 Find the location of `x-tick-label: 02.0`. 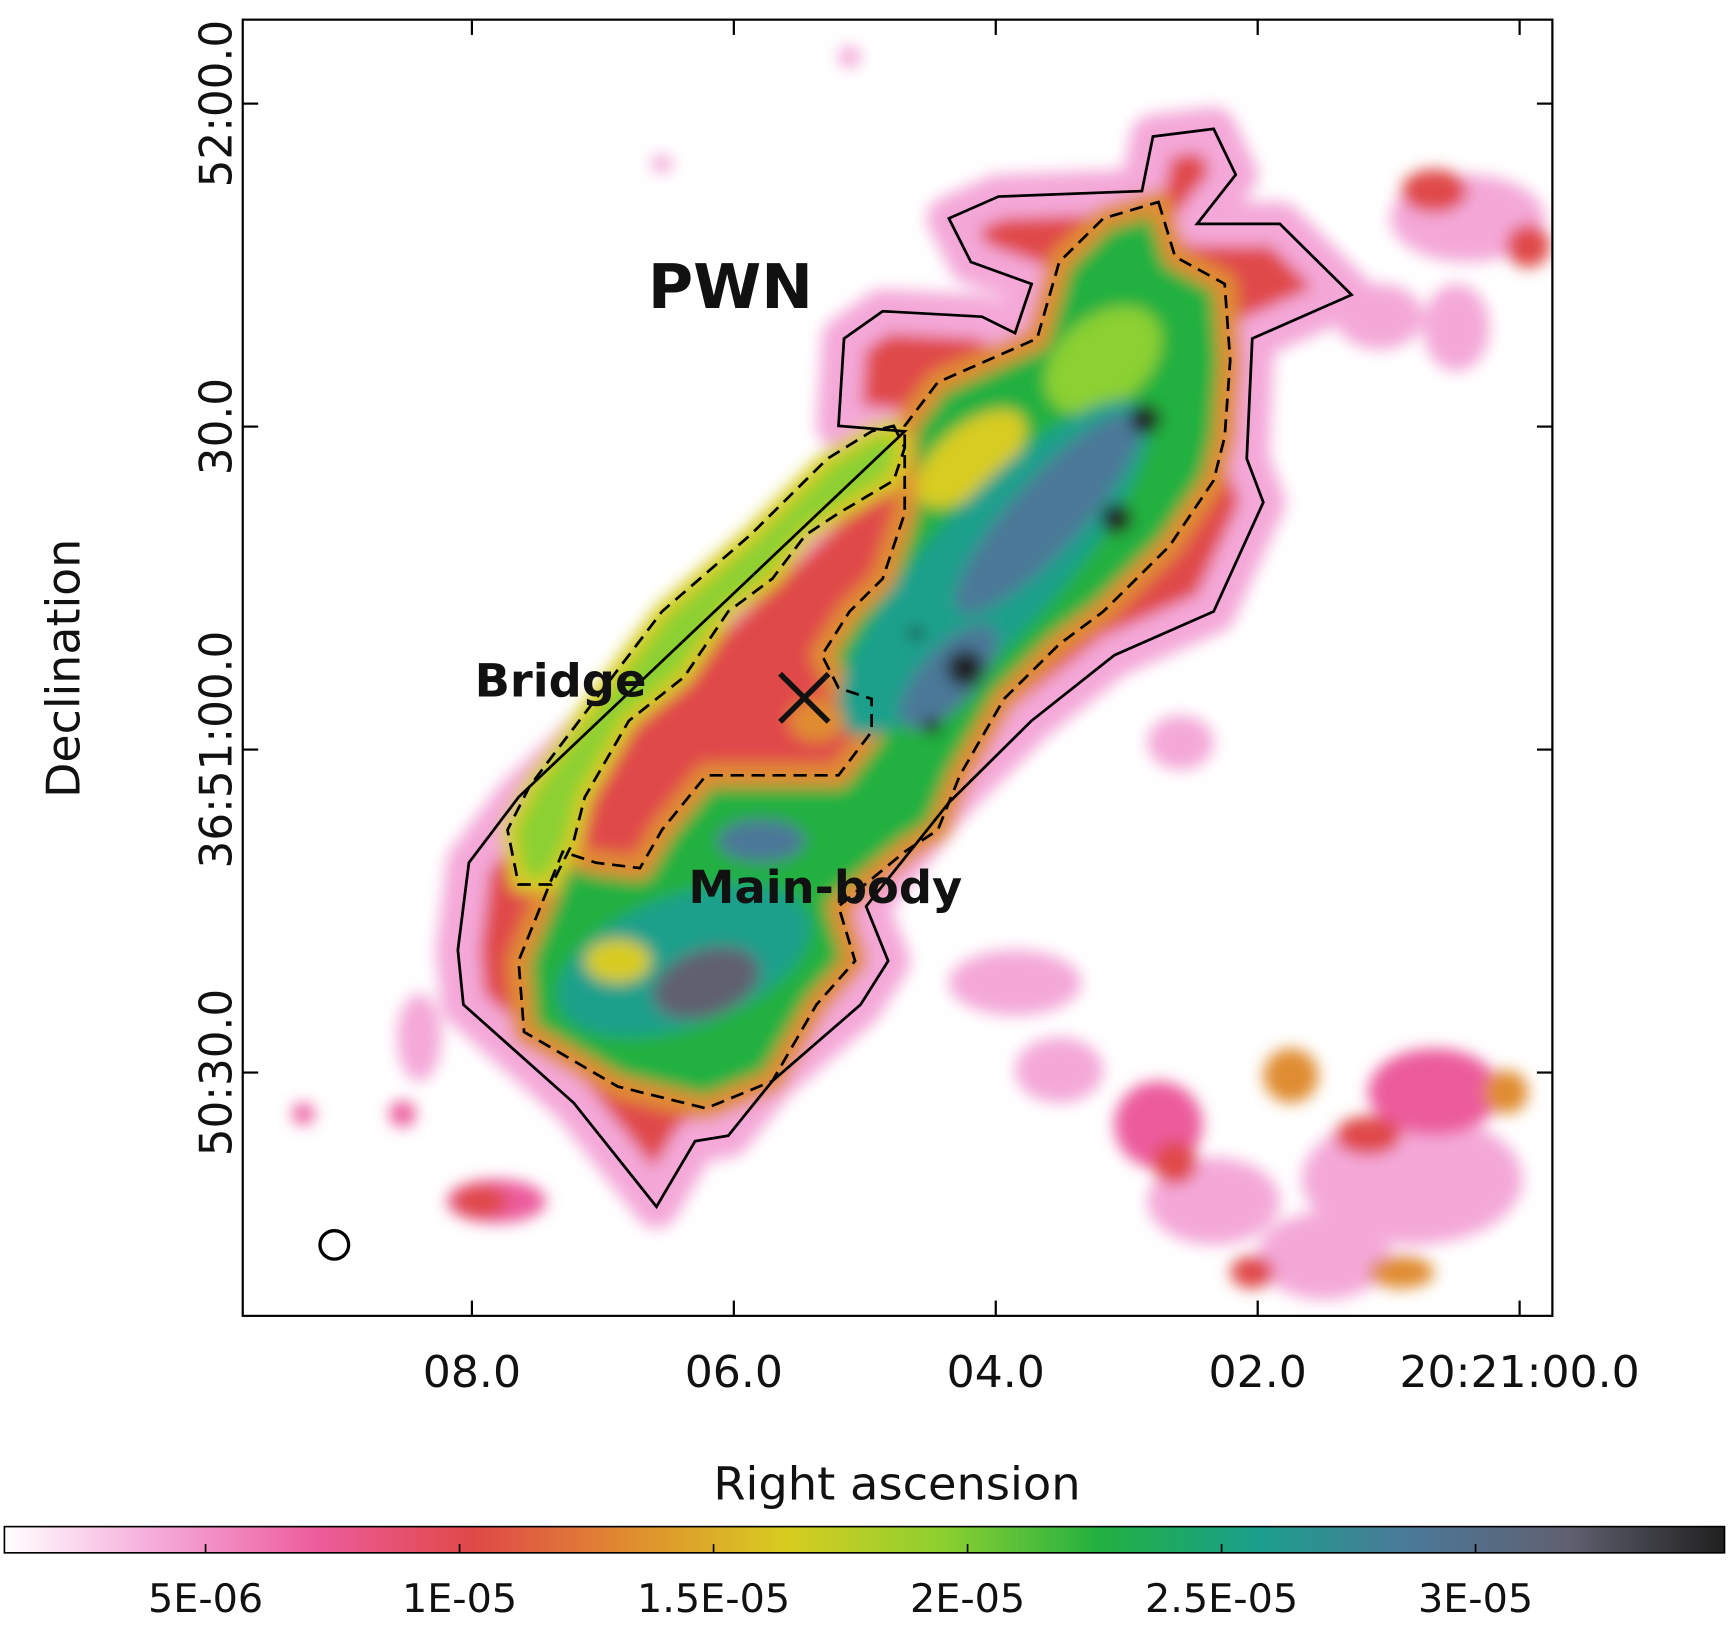

x-tick-label: 02.0 is located at coordinates (1258, 1372).